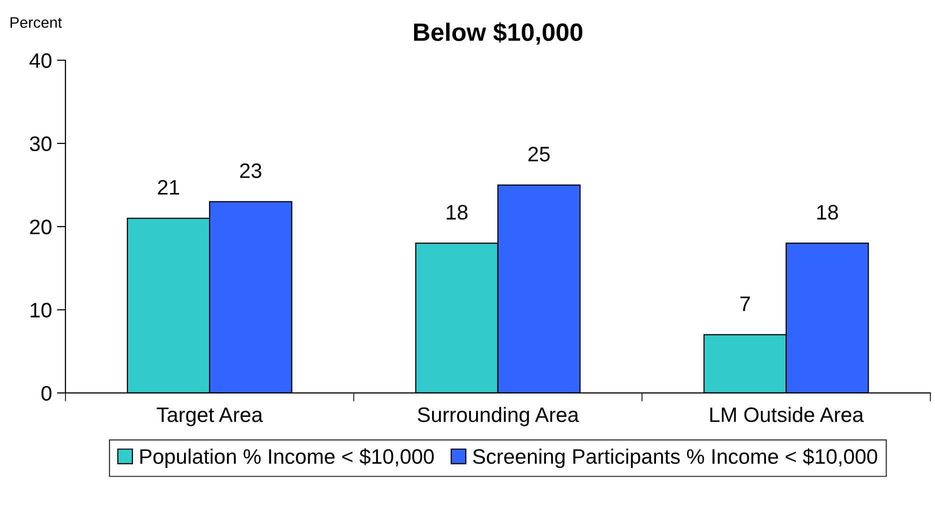 The image size is (935, 515). Describe the element at coordinates (675, 458) in the screenshot. I see `legend-label: Screening Participants % Income < $10,000` at that location.